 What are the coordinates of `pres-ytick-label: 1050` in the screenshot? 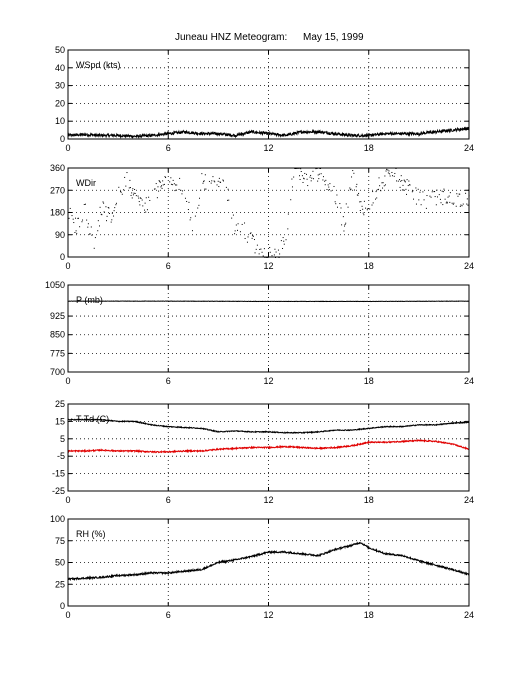 It's located at (55, 285).